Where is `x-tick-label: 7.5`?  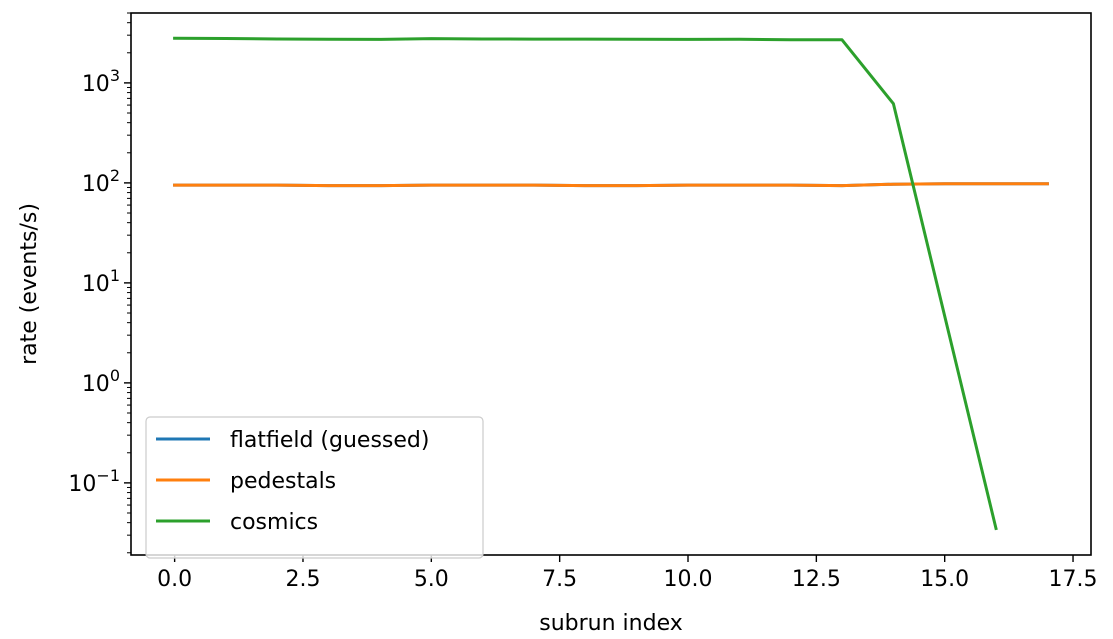 x-tick-label: 7.5 is located at coordinates (559, 579).